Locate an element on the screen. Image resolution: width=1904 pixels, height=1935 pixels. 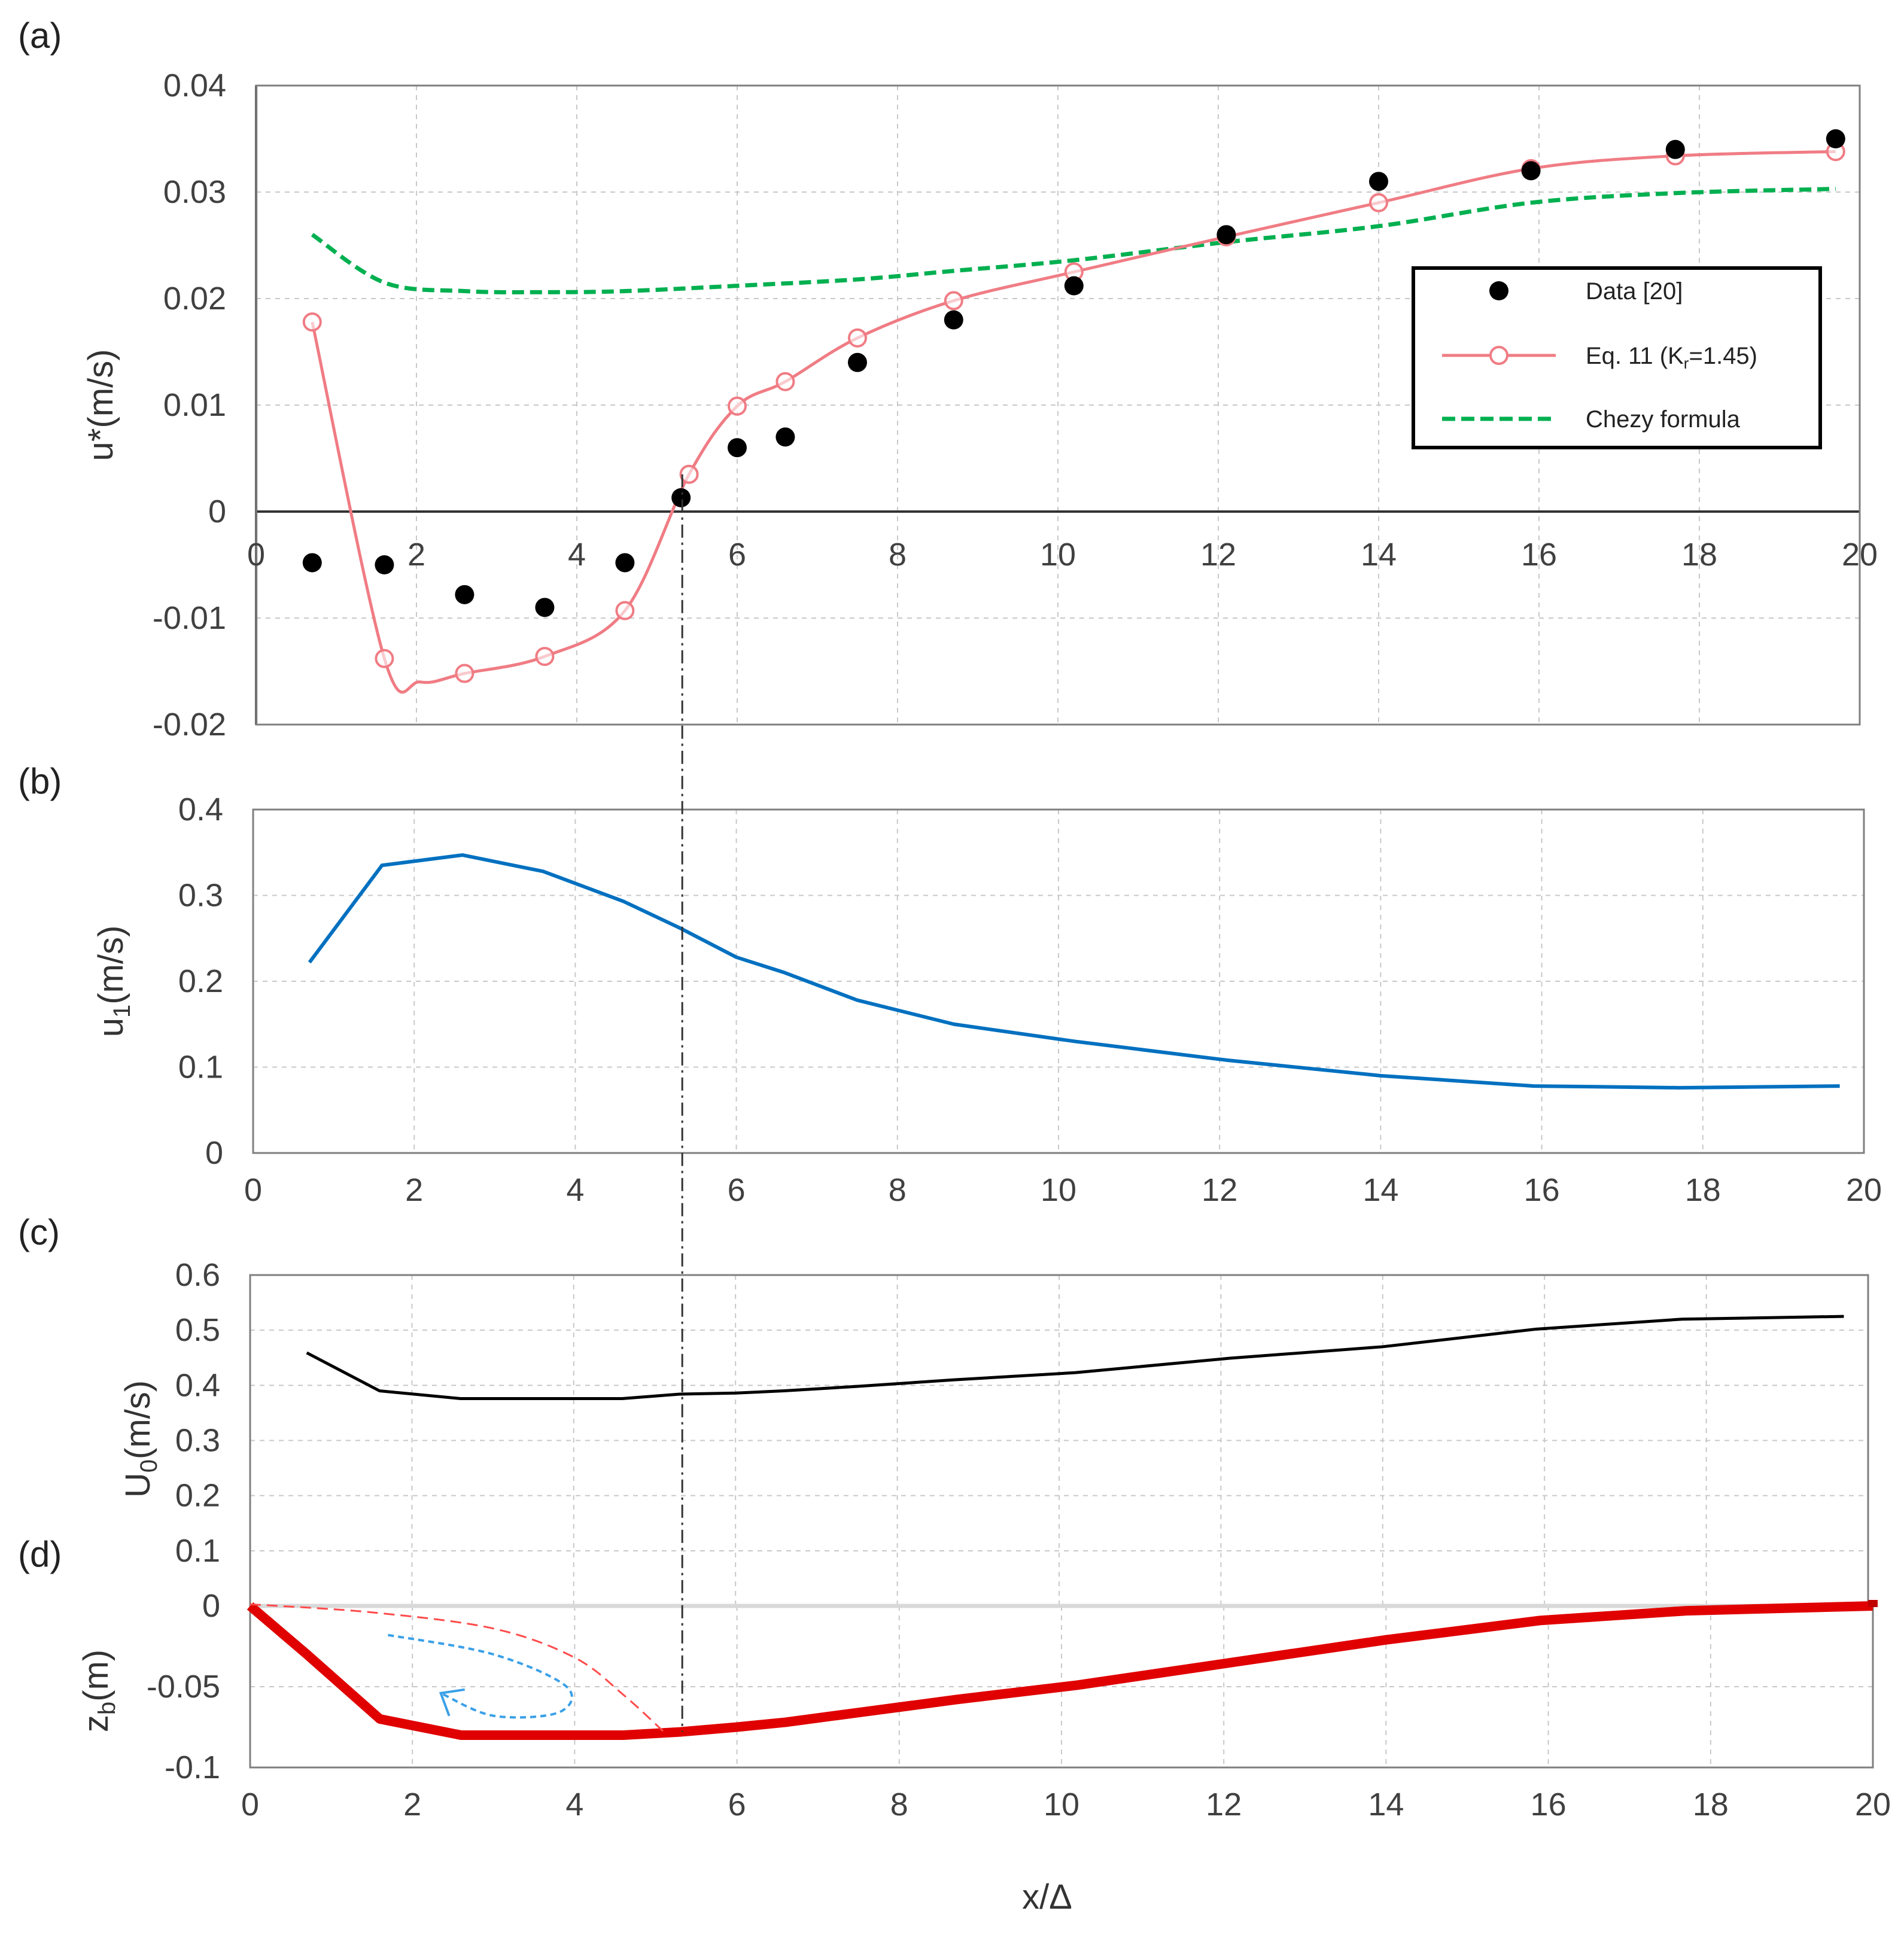
legend-eq11-marker is located at coordinates (1499, 355).